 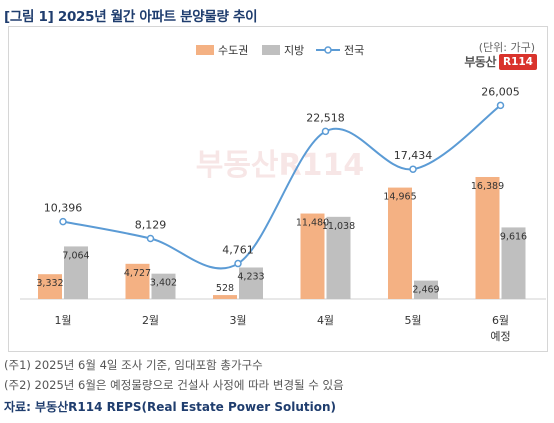 I want to click on x-tick-label: 3월, so click(x=237, y=320).